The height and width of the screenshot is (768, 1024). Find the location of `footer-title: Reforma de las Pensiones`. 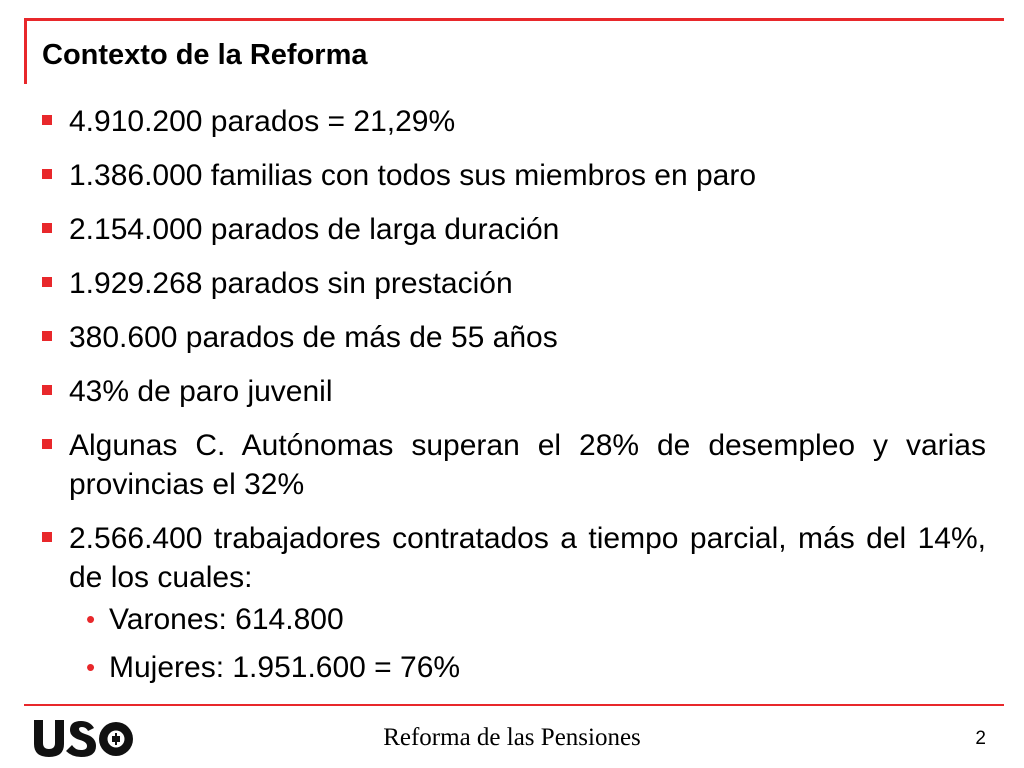

footer-title: Reforma de las Pensiones is located at coordinates (512, 737).